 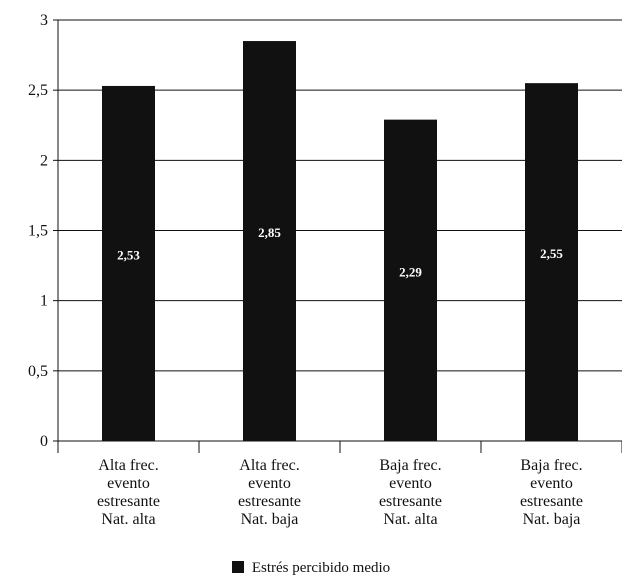 I want to click on data-label: 2,55, so click(x=551, y=253).